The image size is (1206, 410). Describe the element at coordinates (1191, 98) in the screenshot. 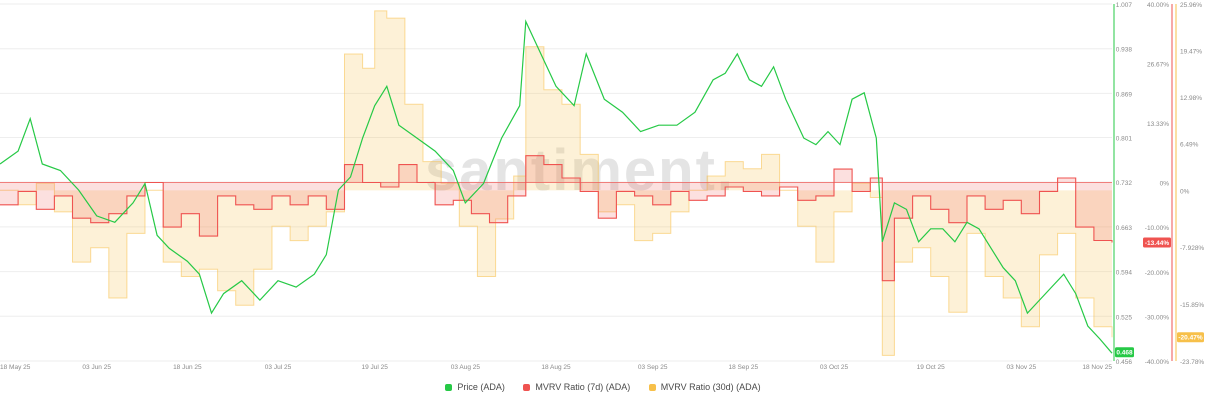

I see `mvrv-30d-tick-label-2: 12.98%` at that location.